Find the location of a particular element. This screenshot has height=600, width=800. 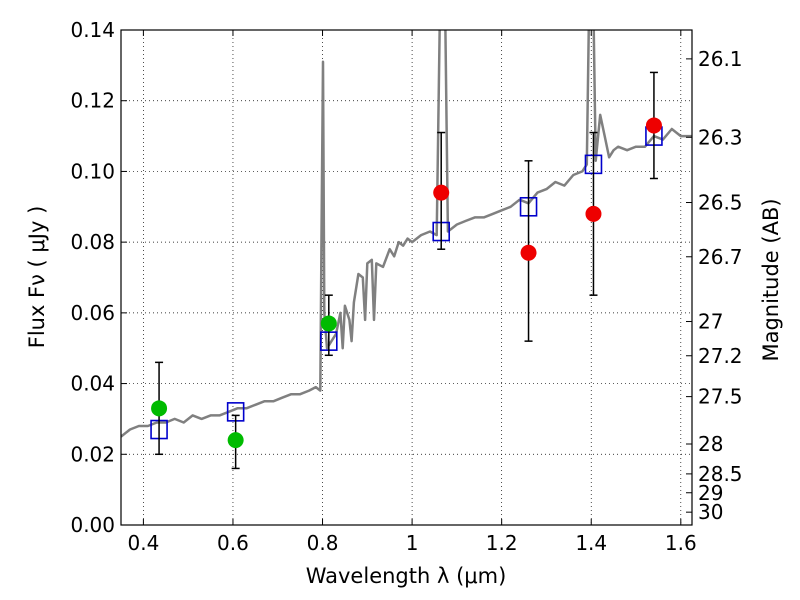

y-axis-label: Flux Fν ( μJy ) is located at coordinates (37, 277).